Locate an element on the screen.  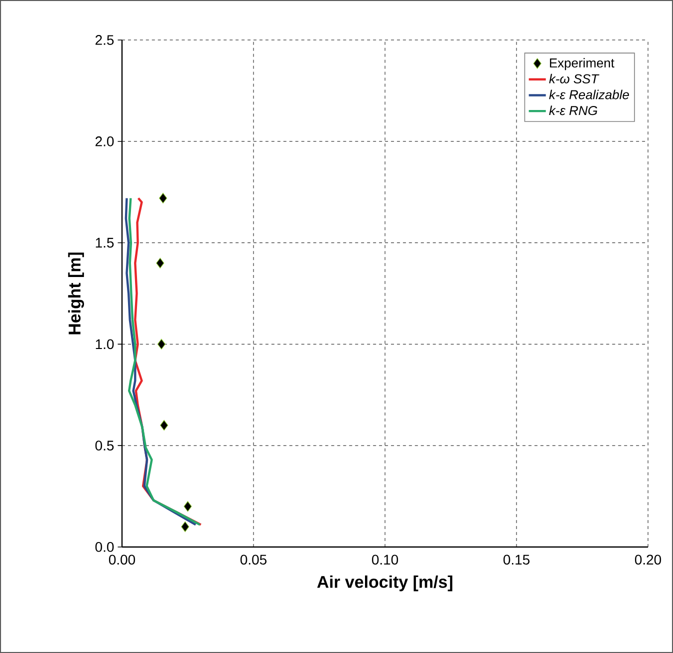
y-tick-label: 1.5 is located at coordinates (105, 243).